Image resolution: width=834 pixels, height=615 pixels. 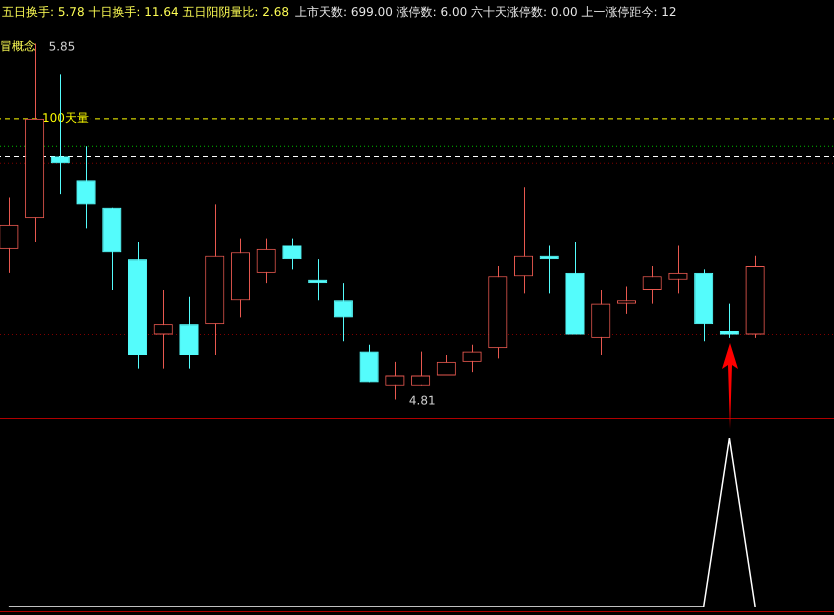 I want to click on text: 5.85, so click(x=62, y=47).